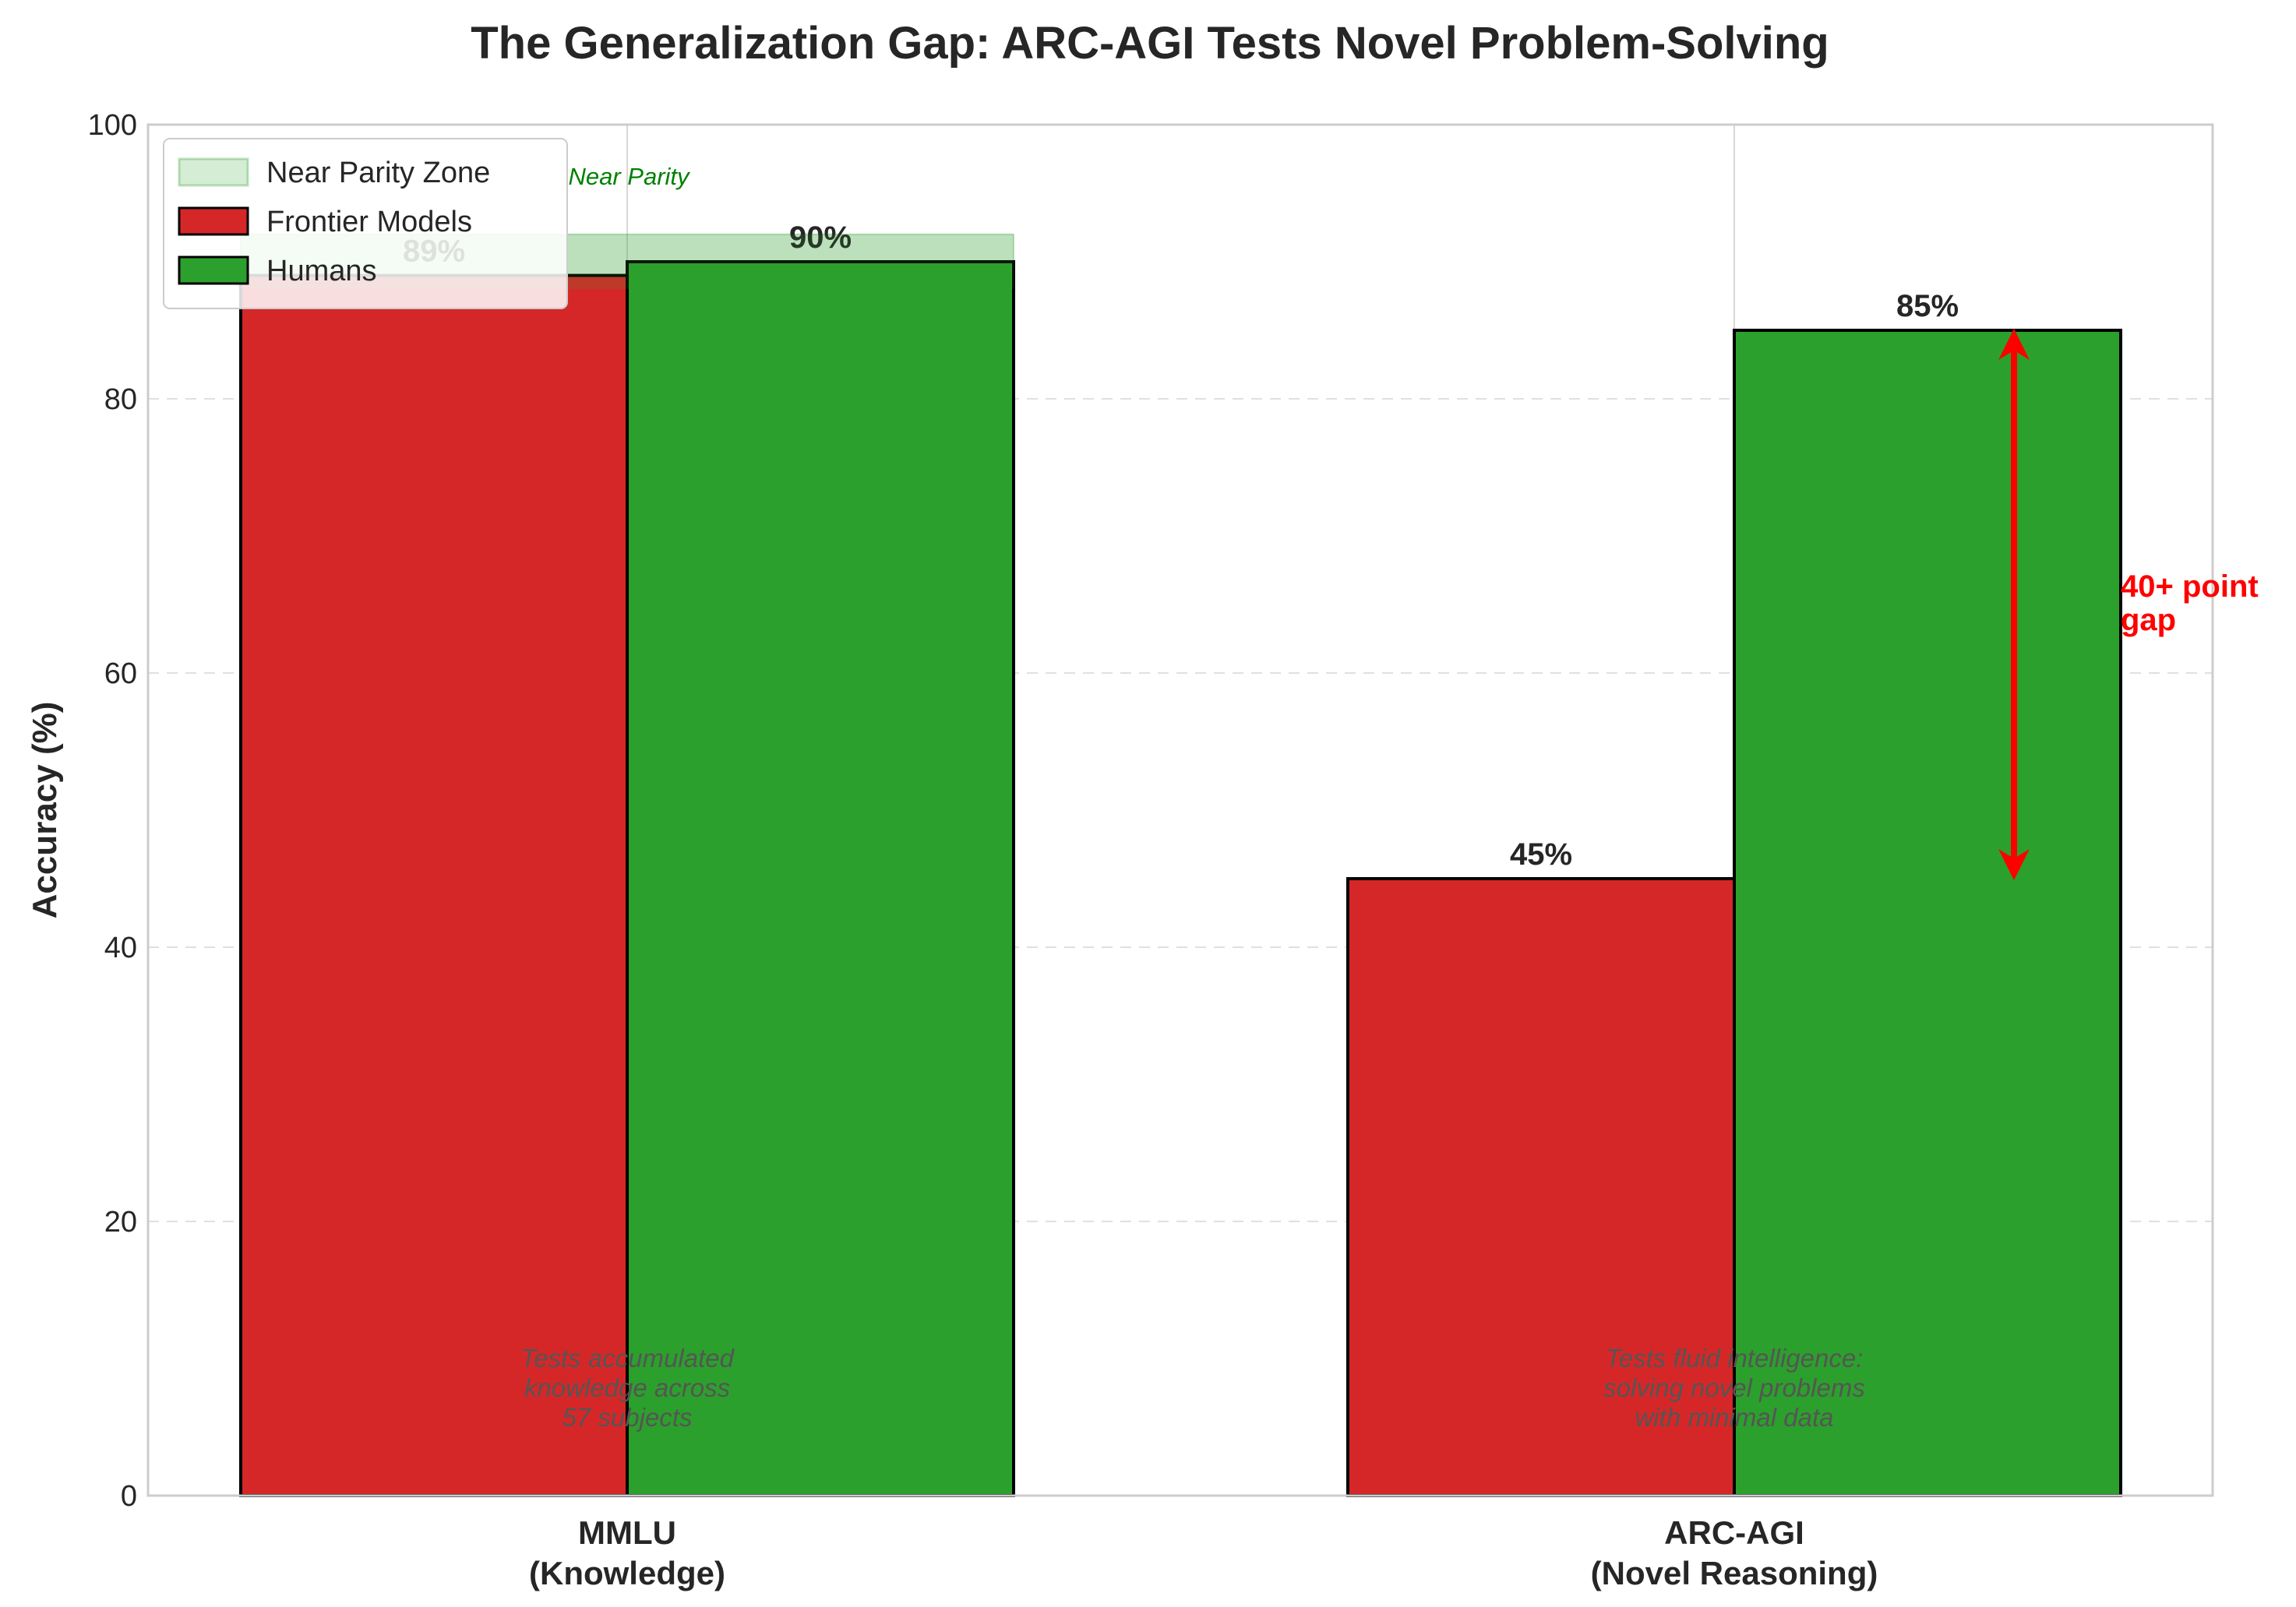 This screenshot has height=1607, width=2296. I want to click on category-description-line: 57 subjects, so click(628, 1417).